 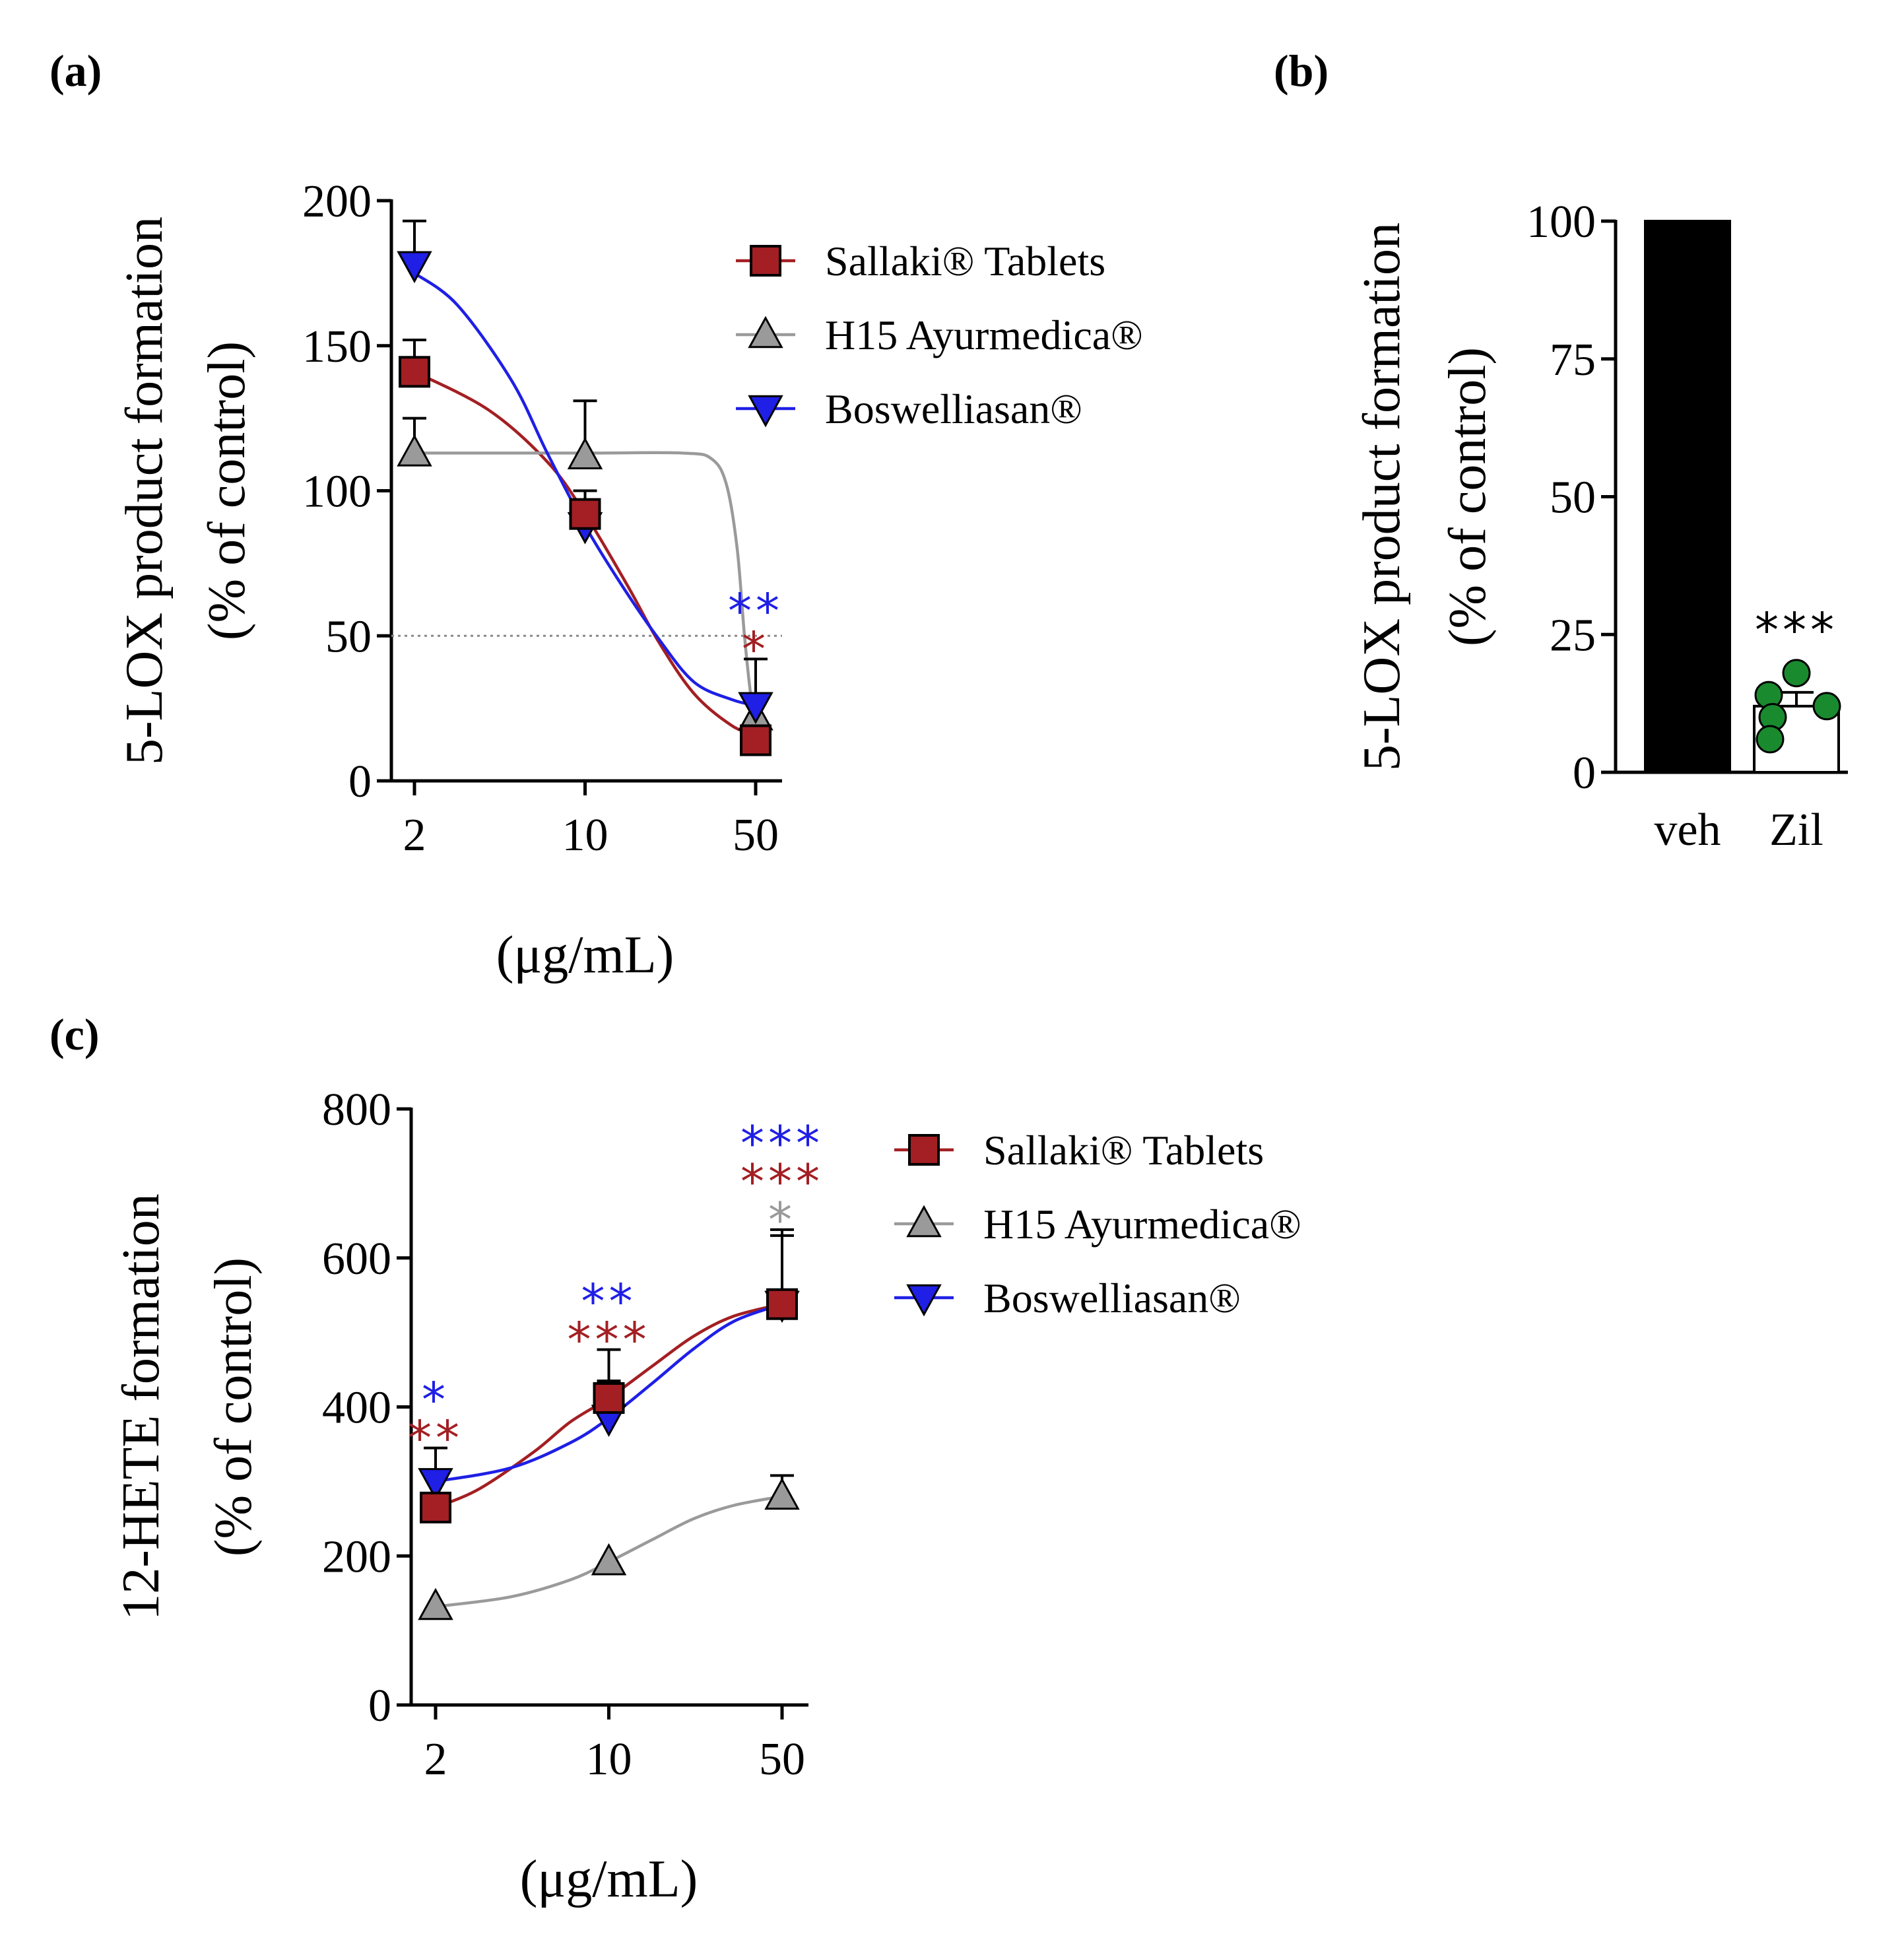 What do you see at coordinates (75, 71) in the screenshot?
I see `panel-label-a: (a)` at bounding box center [75, 71].